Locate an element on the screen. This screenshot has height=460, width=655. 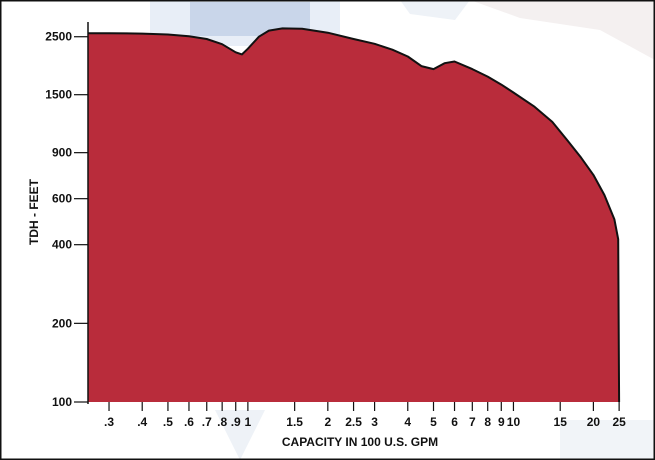
x-tick-label: .6 is located at coordinates (189, 422).